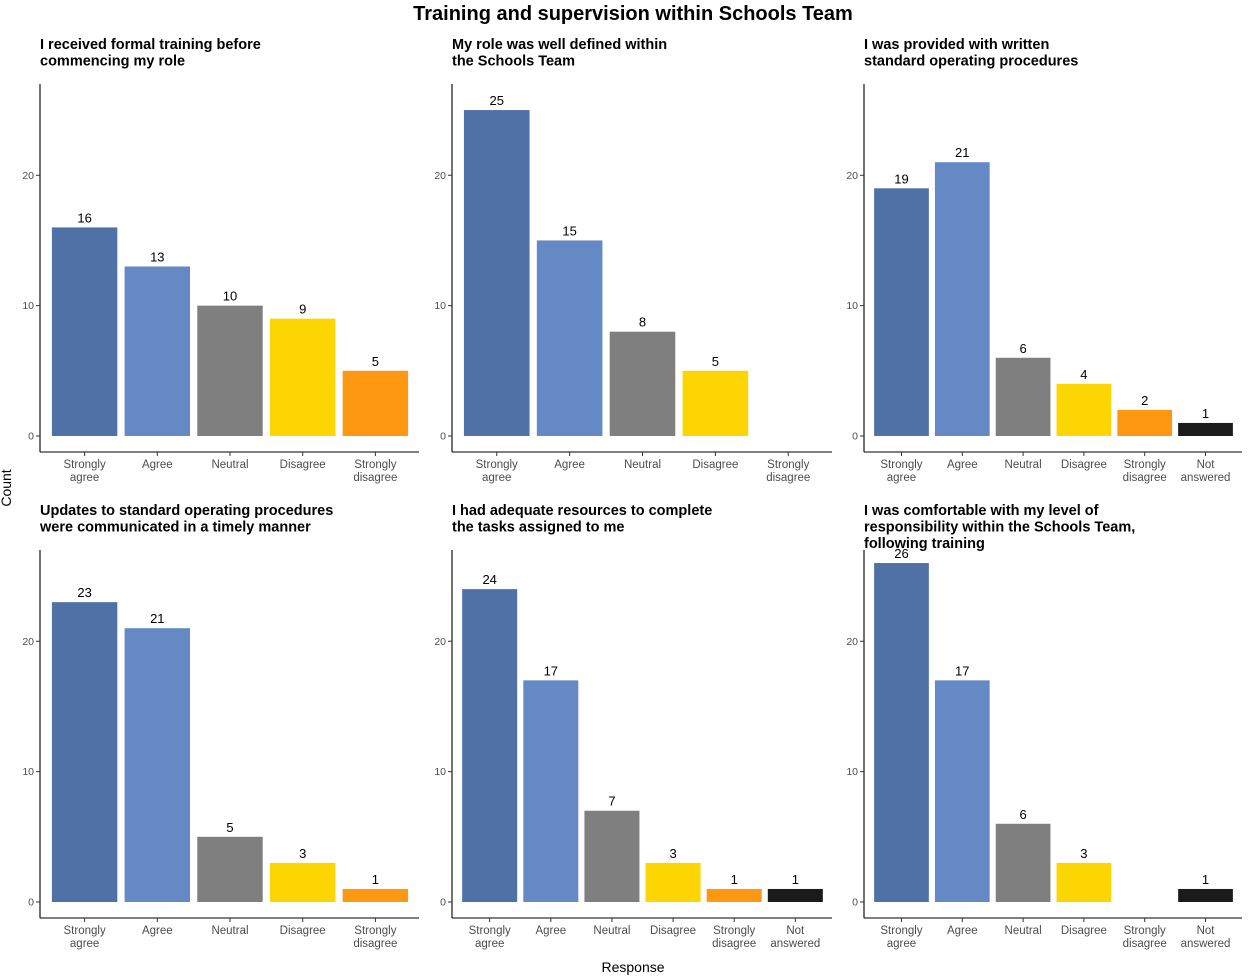 This screenshot has width=1248, height=977. I want to click on data-label: 8, so click(642, 322).